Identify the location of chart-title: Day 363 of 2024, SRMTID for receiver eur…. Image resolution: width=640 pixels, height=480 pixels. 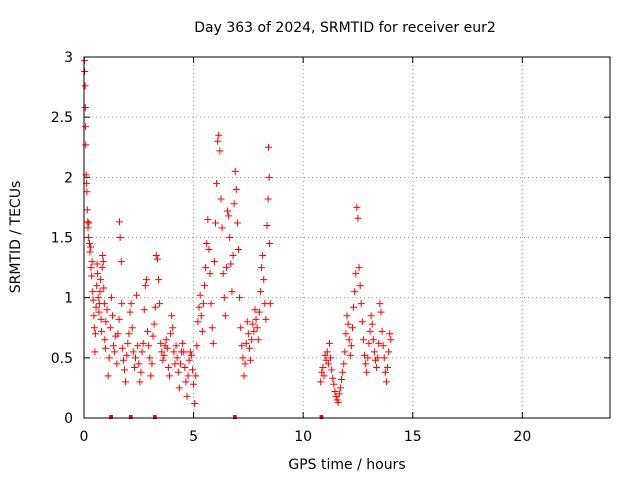
(345, 28).